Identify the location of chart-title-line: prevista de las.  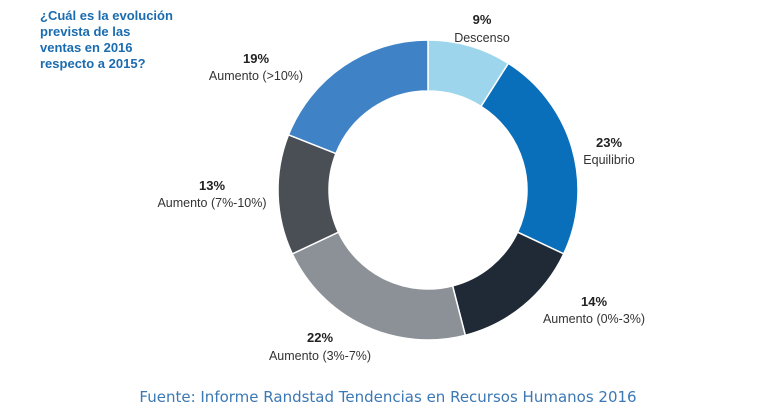
(85, 31).